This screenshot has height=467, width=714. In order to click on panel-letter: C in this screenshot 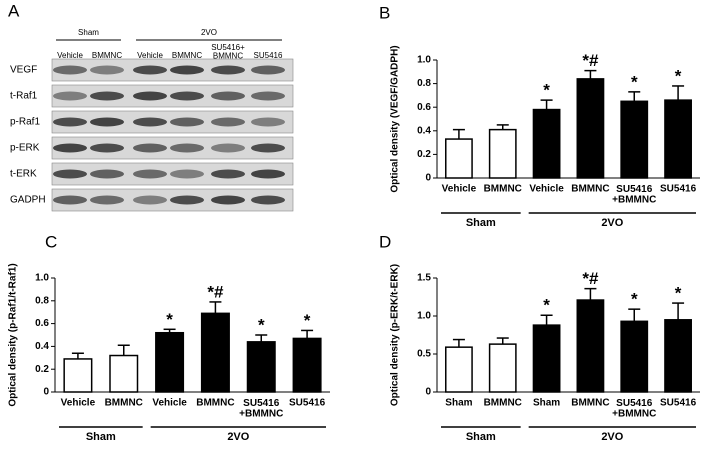, I will do `click(51, 241)`.